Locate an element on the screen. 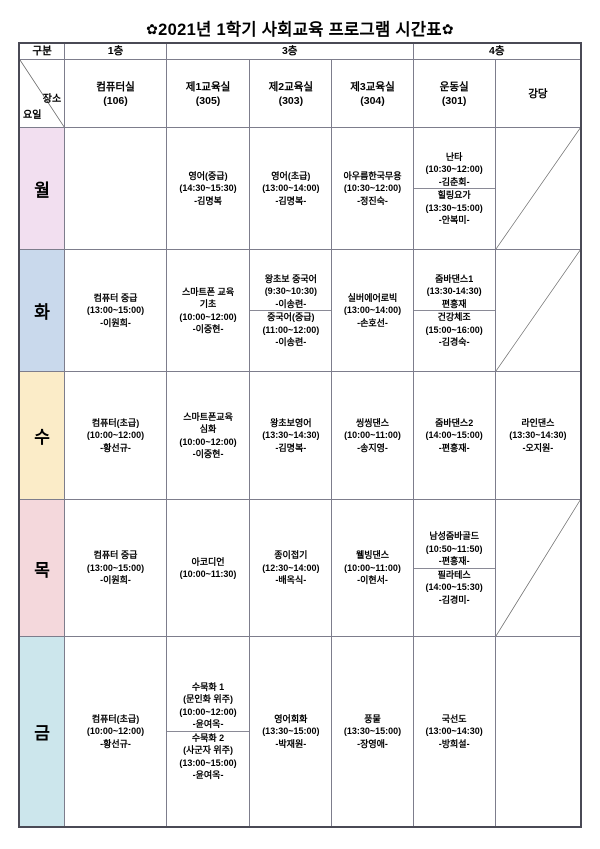  floor-header-2: 3층 is located at coordinates (289, 51).